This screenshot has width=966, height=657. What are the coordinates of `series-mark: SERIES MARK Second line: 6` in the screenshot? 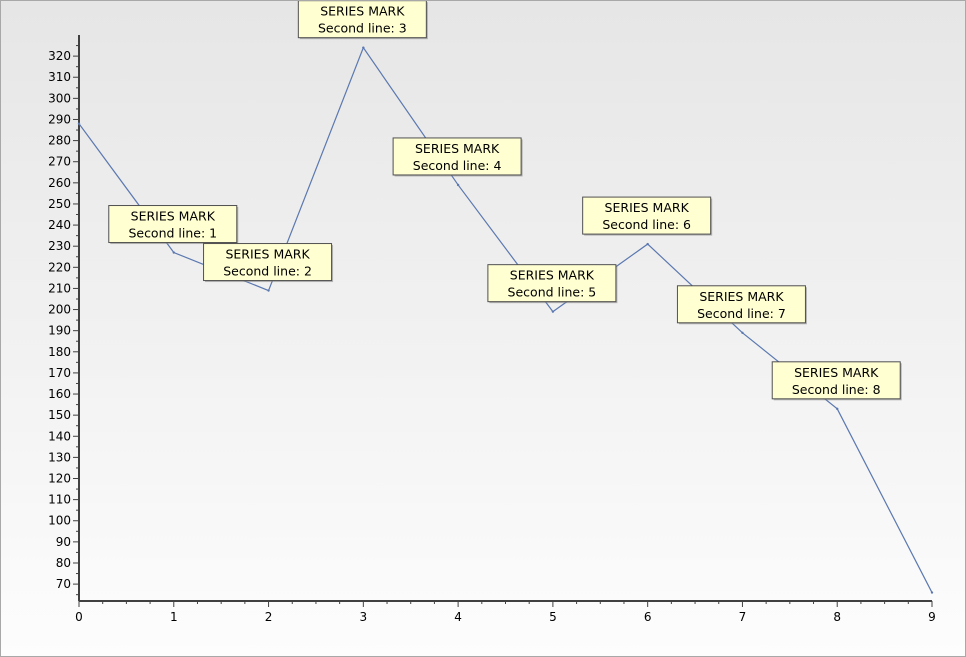 It's located at (647, 216).